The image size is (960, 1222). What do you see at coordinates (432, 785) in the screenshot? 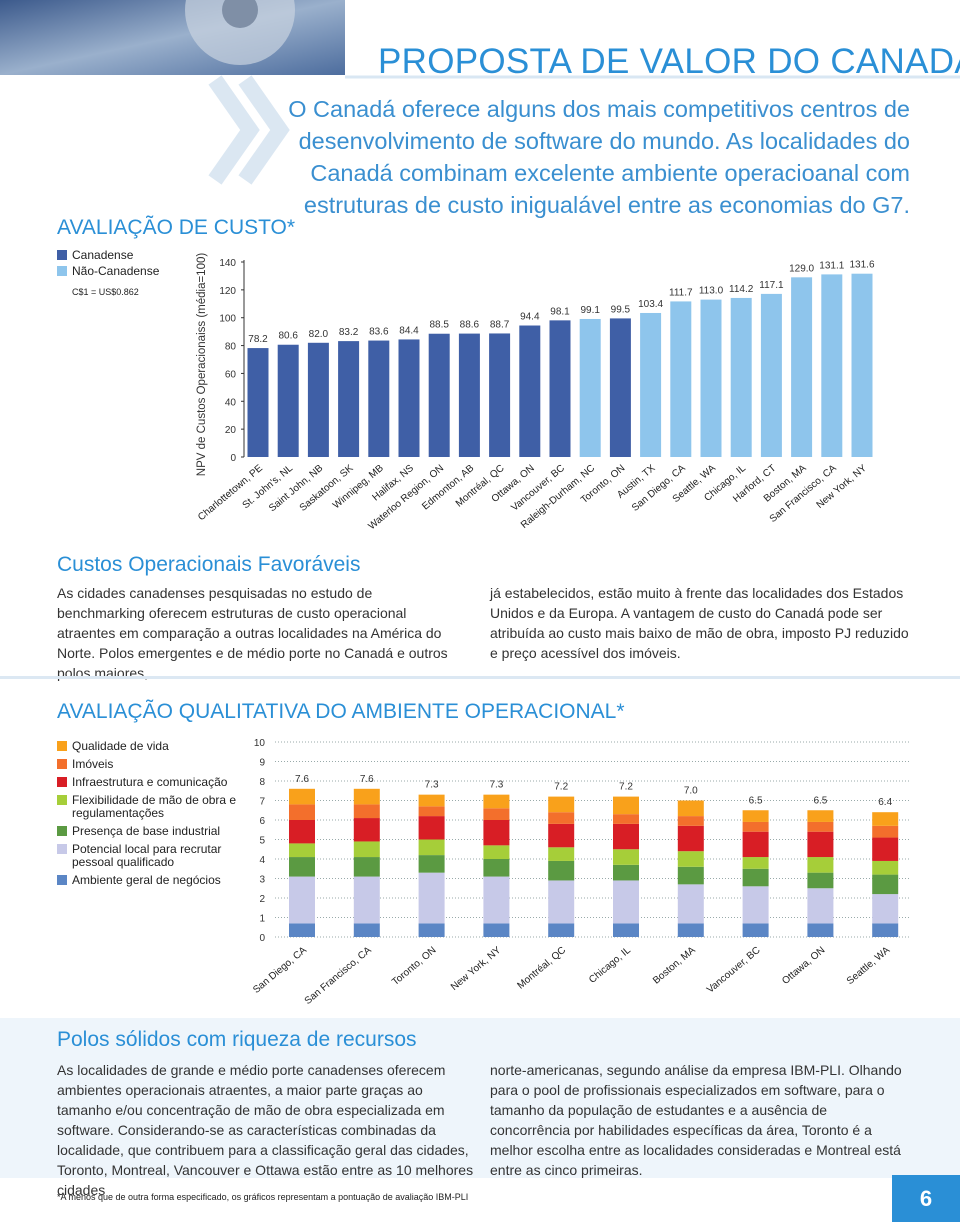
I see `total-label: 7.3` at bounding box center [432, 785].